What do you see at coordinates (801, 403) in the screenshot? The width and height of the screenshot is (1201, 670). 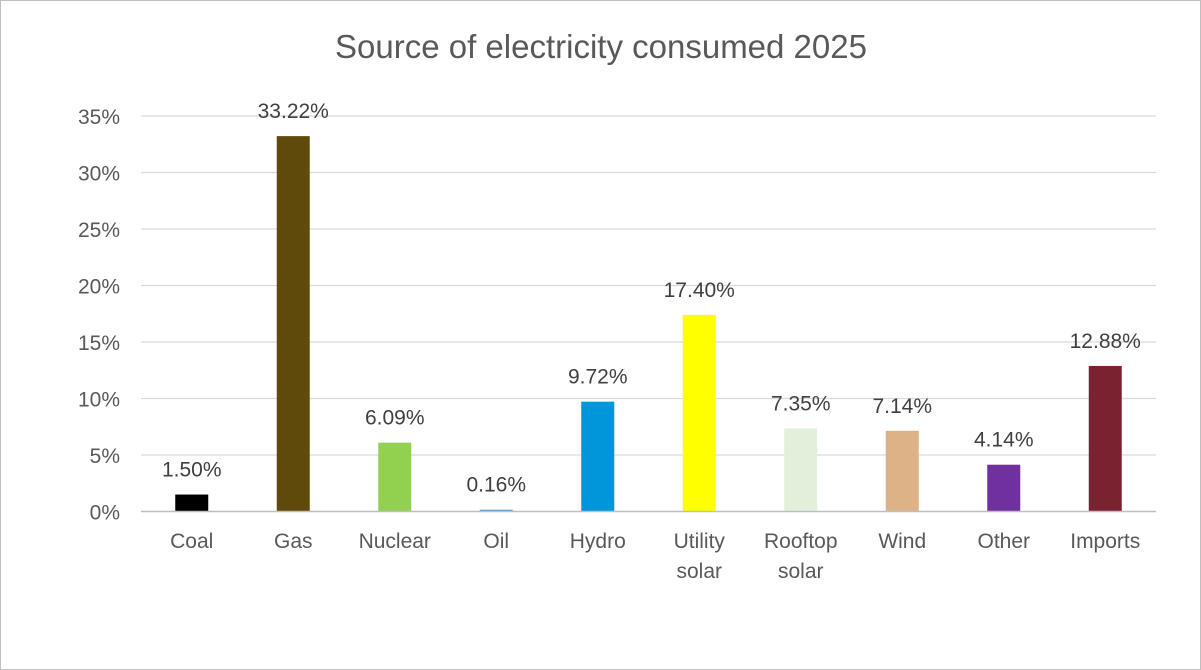 I see `data-label: 7.35%` at bounding box center [801, 403].